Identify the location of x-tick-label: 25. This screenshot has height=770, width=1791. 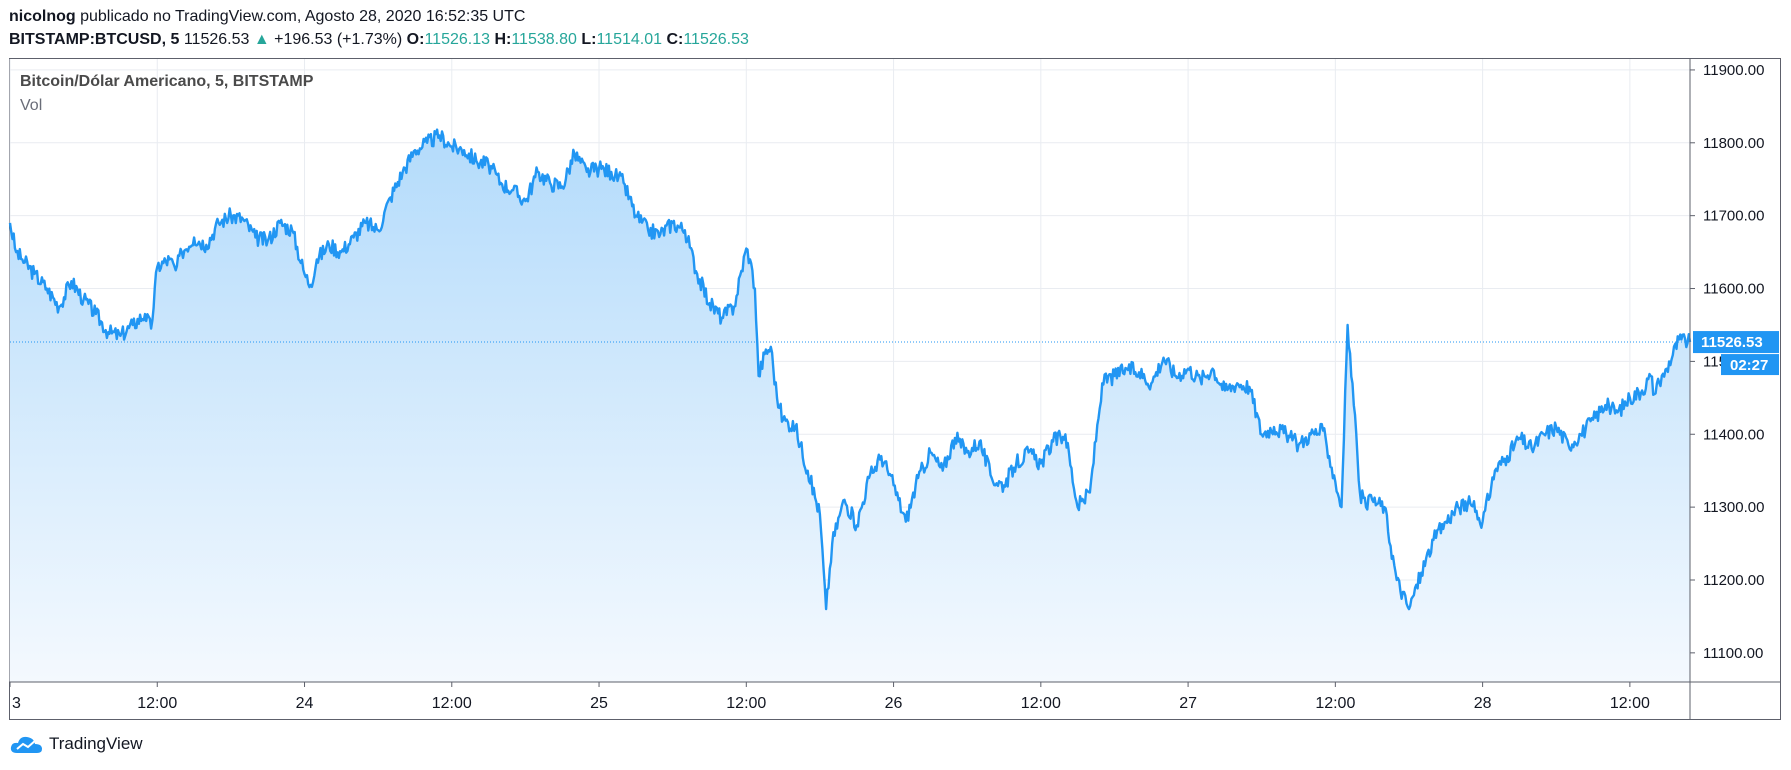
(599, 703).